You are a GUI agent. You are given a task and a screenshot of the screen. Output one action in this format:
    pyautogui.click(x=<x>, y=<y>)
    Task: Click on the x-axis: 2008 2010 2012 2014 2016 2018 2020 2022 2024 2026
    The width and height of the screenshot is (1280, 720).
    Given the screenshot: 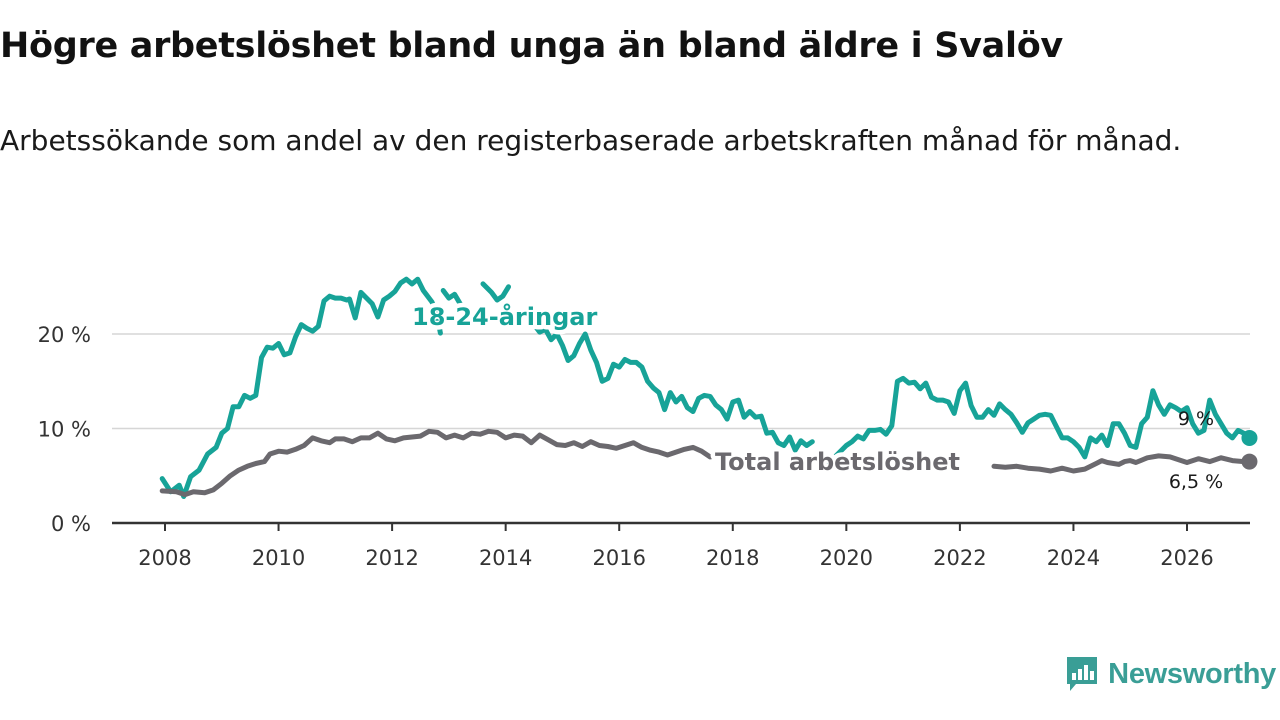 What is the action you would take?
    pyautogui.click(x=681, y=545)
    